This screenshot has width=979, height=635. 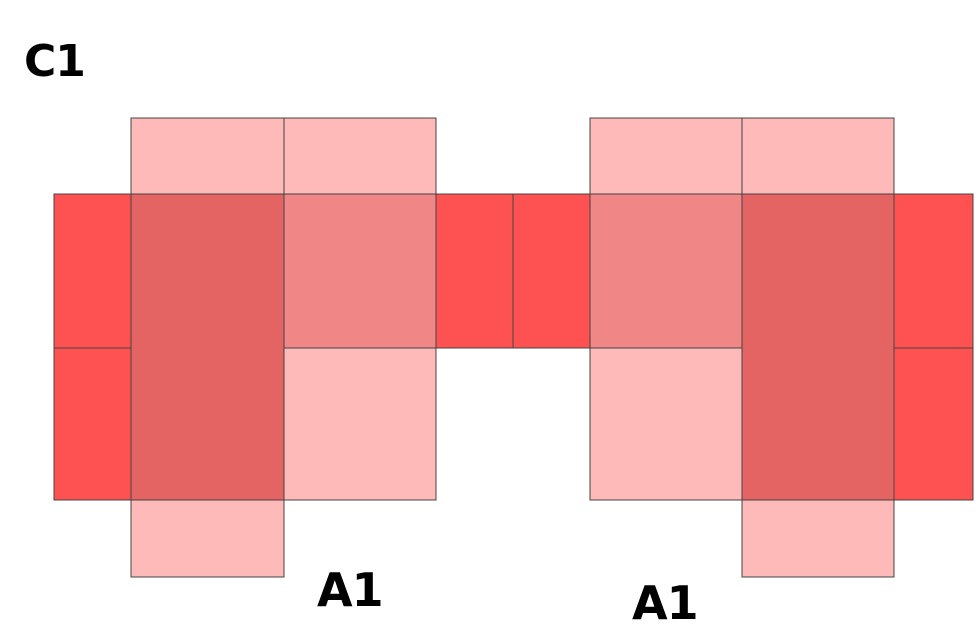 I want to click on block-red-right-lower, so click(x=933, y=424).